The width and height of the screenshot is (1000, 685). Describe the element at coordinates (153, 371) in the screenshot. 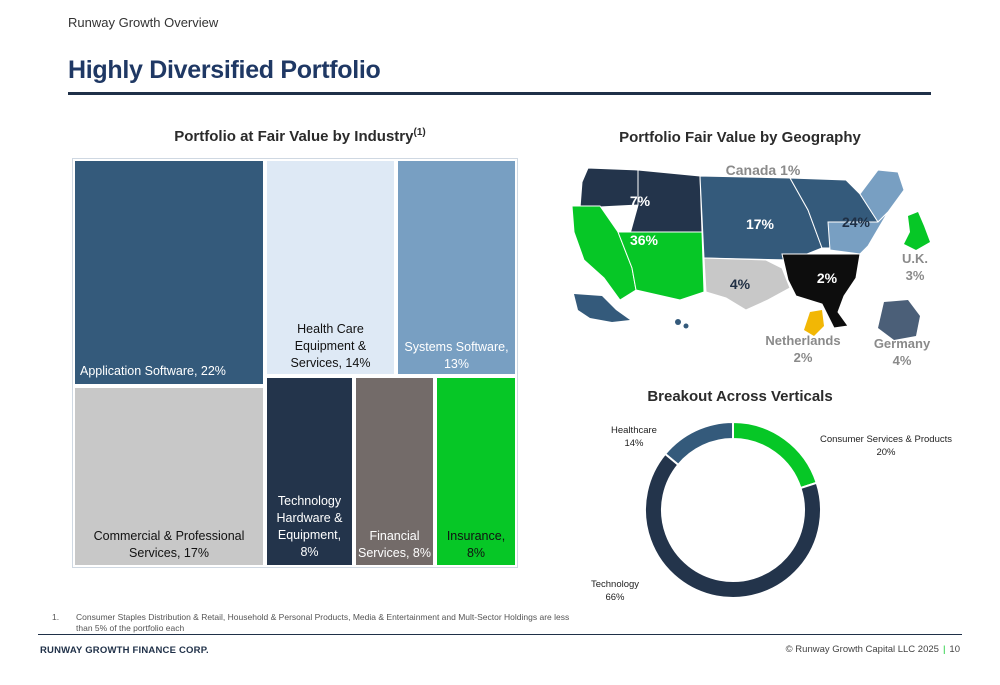

I see `treemap-label: Application Software, 22%` at that location.